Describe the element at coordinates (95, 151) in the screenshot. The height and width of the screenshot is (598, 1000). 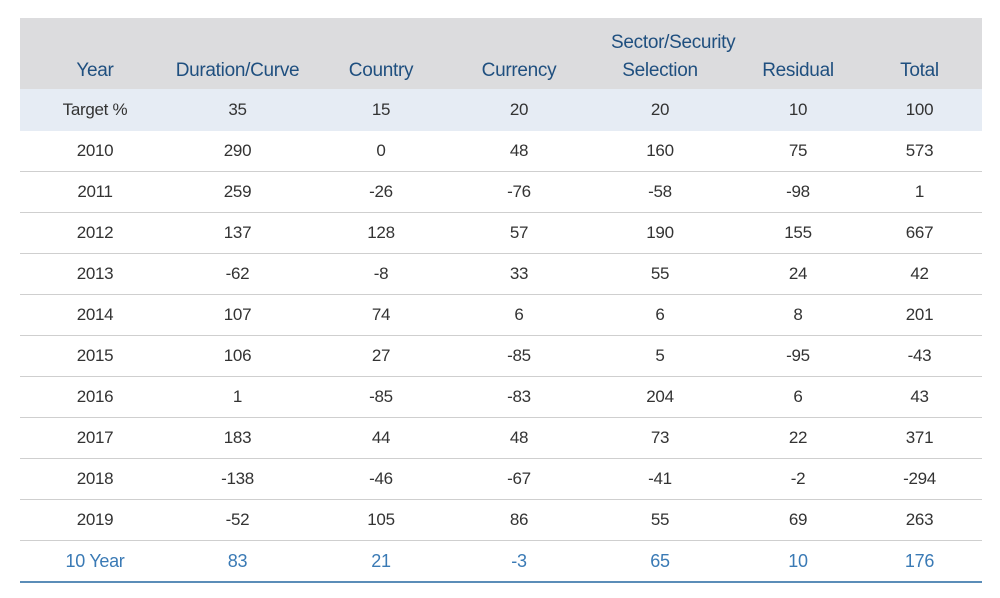
I see `cell-year: 2010` at that location.